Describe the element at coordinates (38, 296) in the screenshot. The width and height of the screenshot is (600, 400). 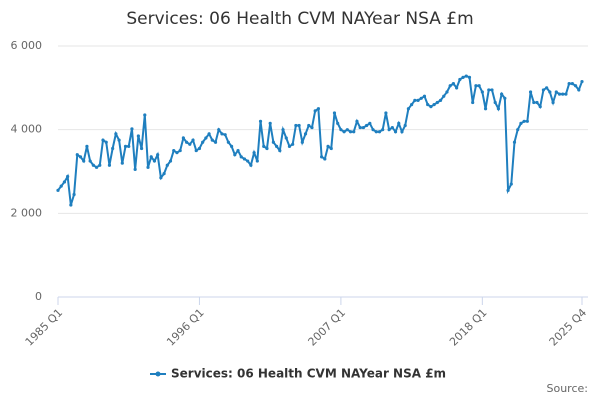
I see `y-tick-label: 0` at that location.